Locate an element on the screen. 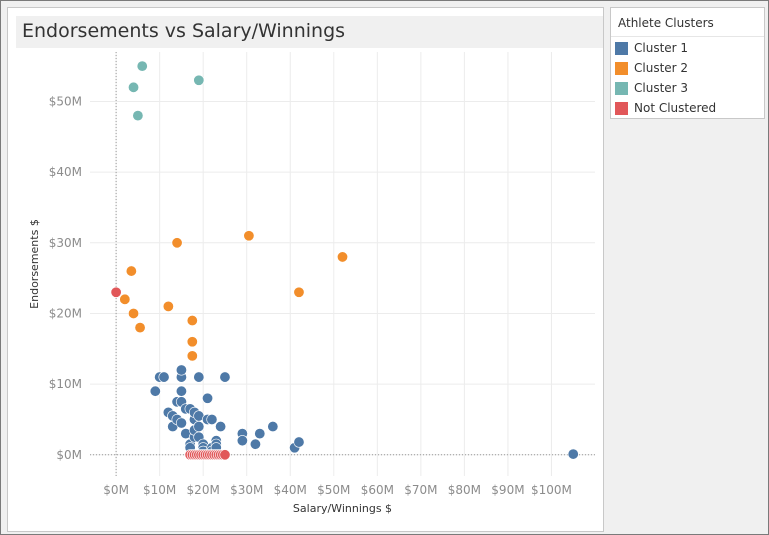  x-tick-label: $80M is located at coordinates (464, 490).